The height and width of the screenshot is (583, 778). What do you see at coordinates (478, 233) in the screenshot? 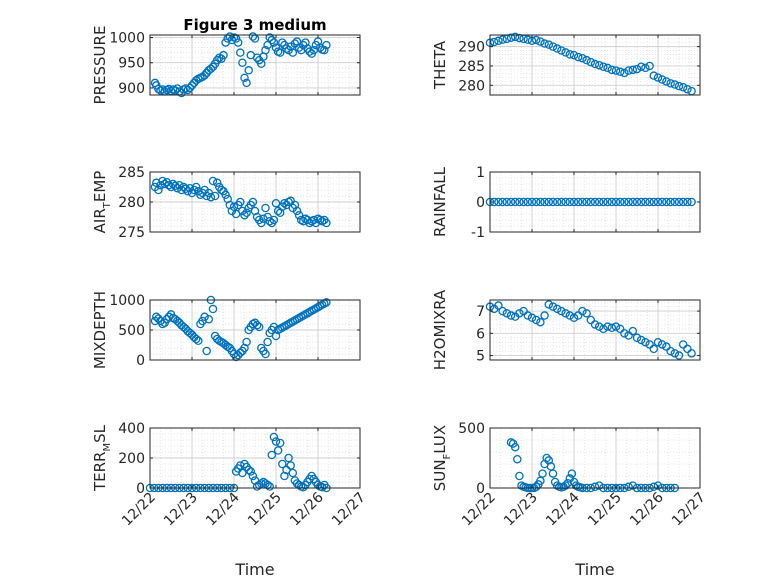
I see `y-tick-label: -1` at bounding box center [478, 233].